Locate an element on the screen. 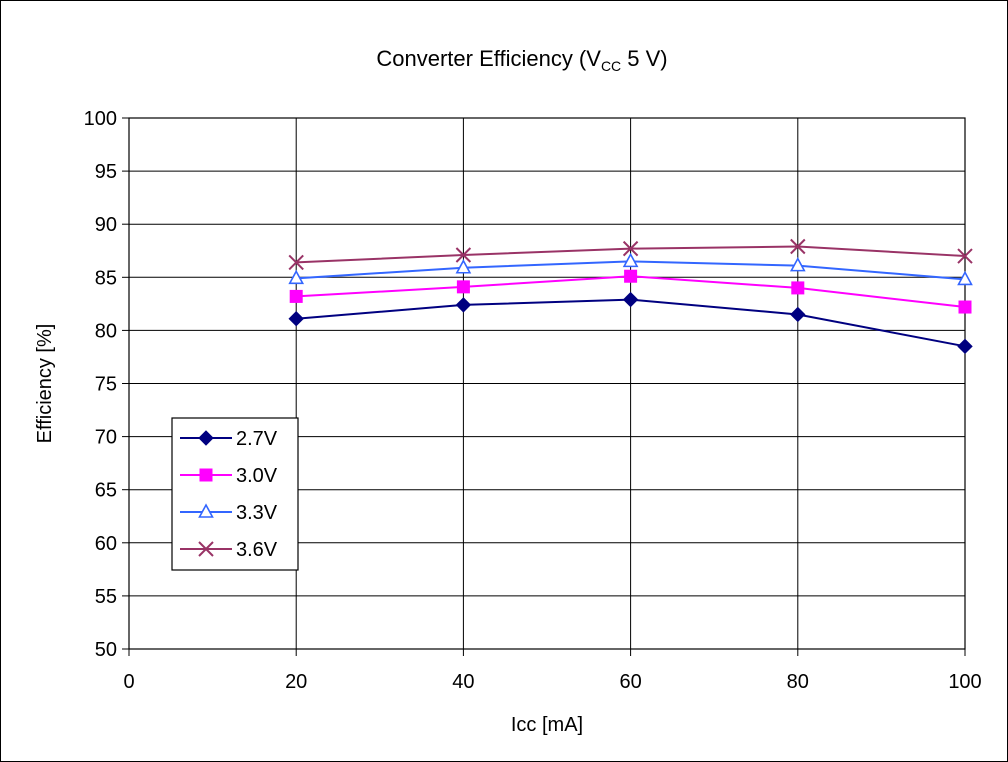  legend-item: 3.0V is located at coordinates (229, 476).